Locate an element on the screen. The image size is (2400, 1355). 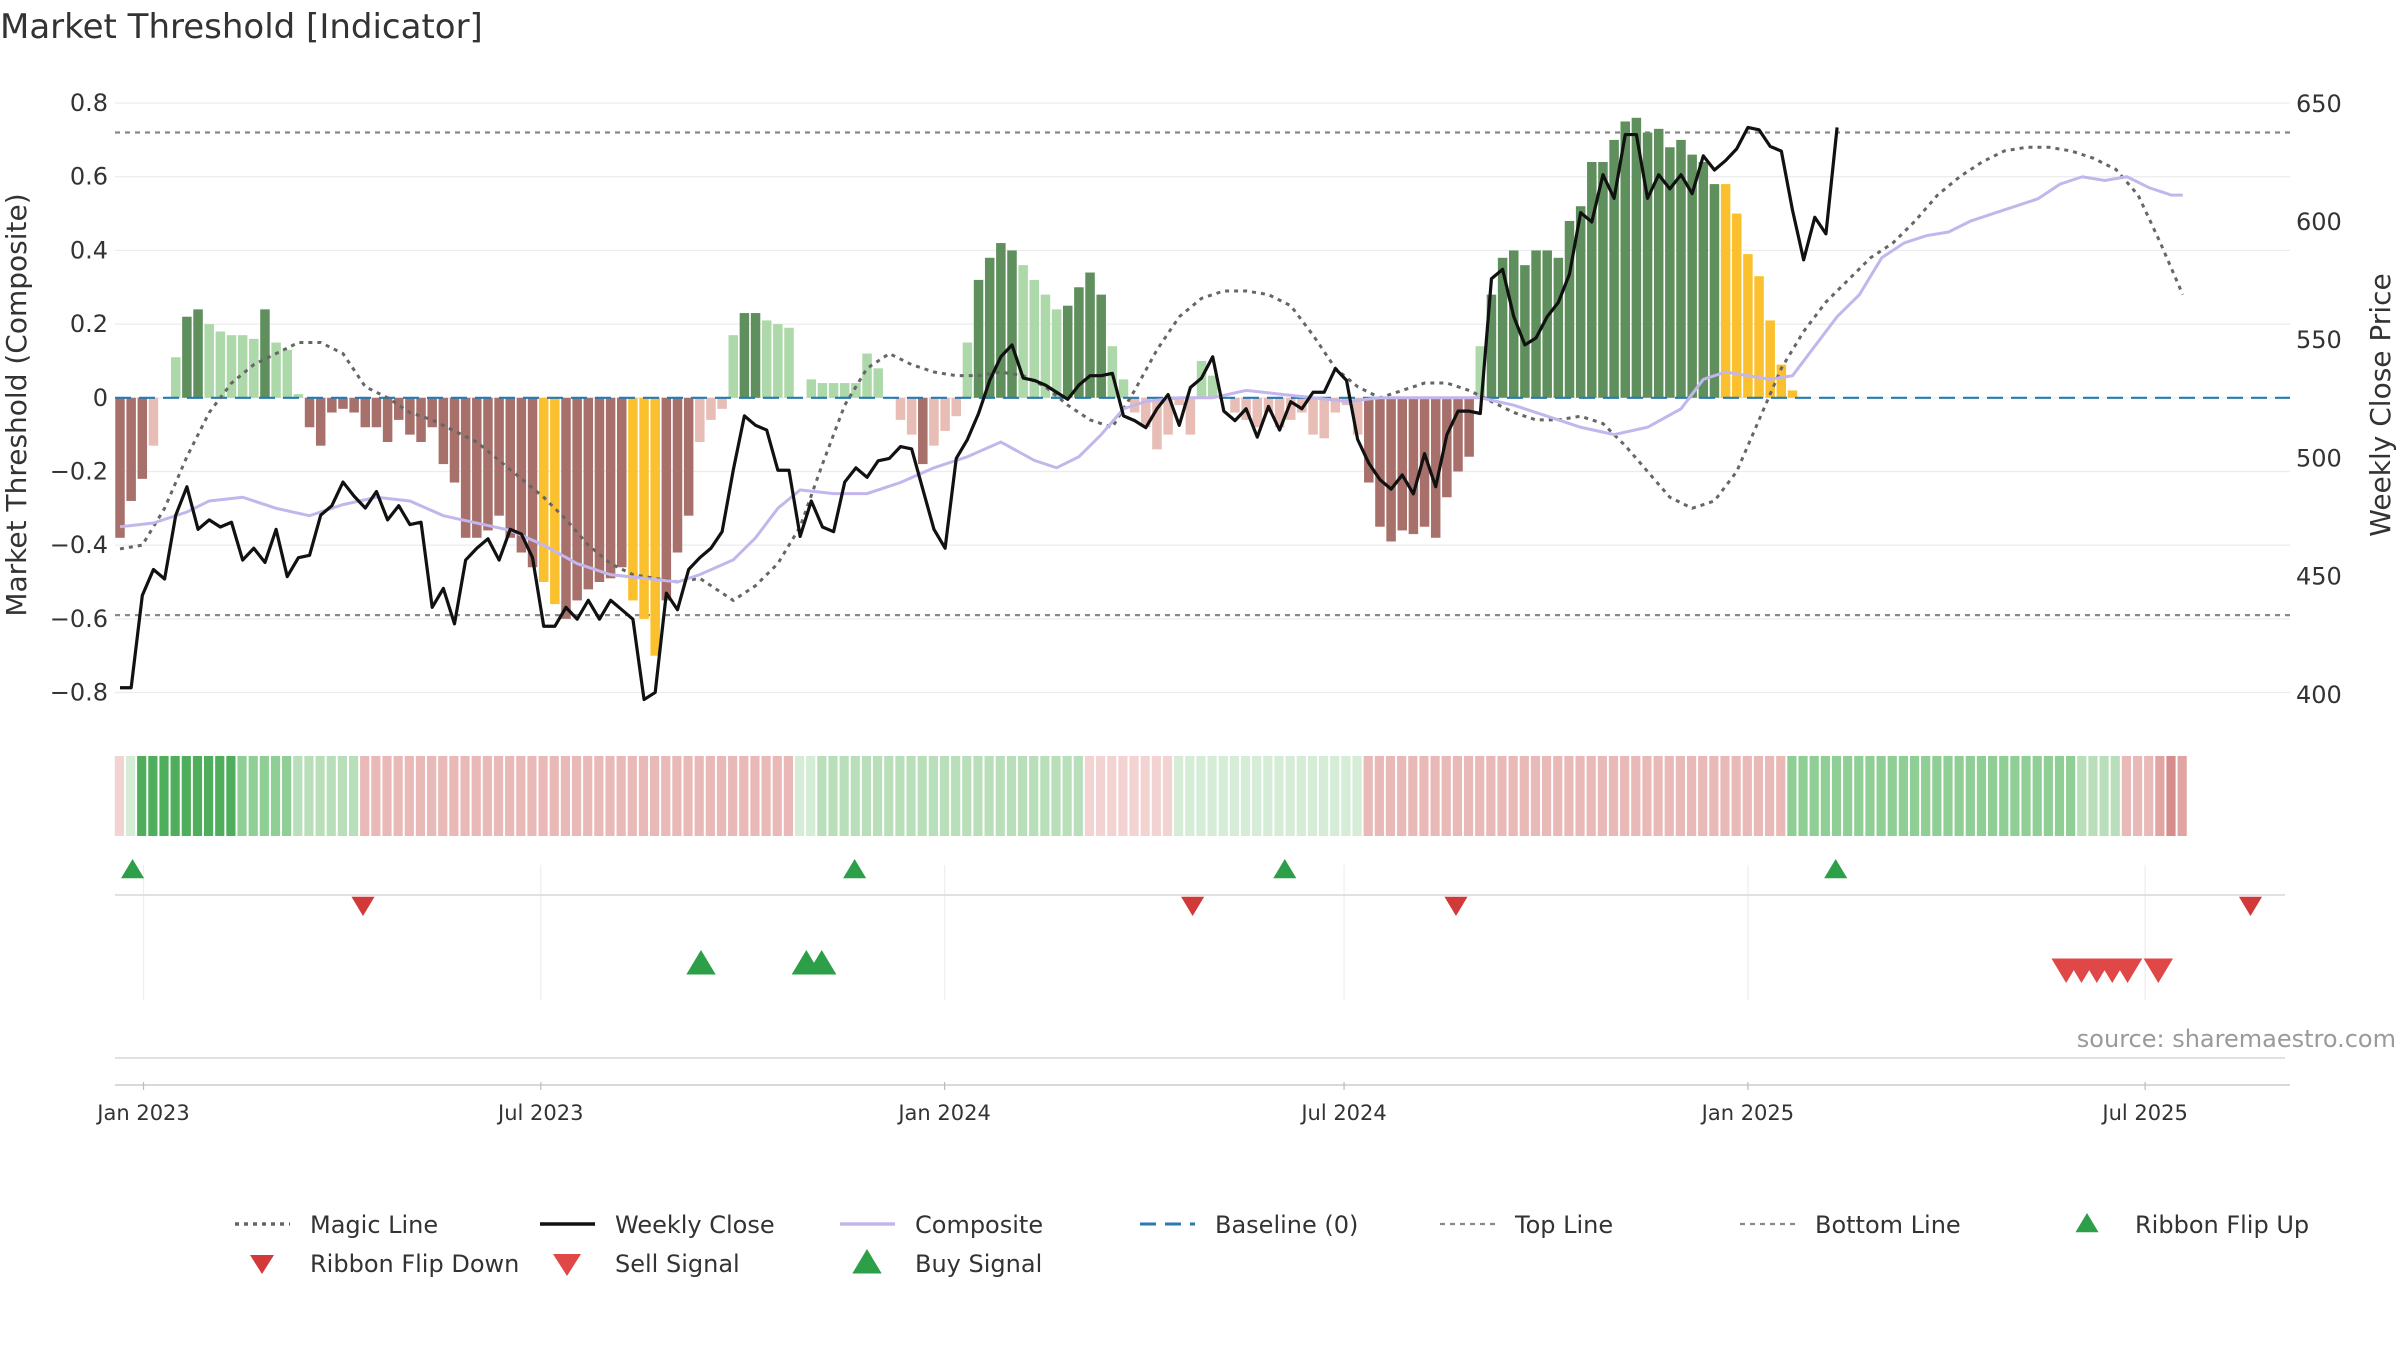
y-tick-left-4: 0 is located at coordinates (100, 398).